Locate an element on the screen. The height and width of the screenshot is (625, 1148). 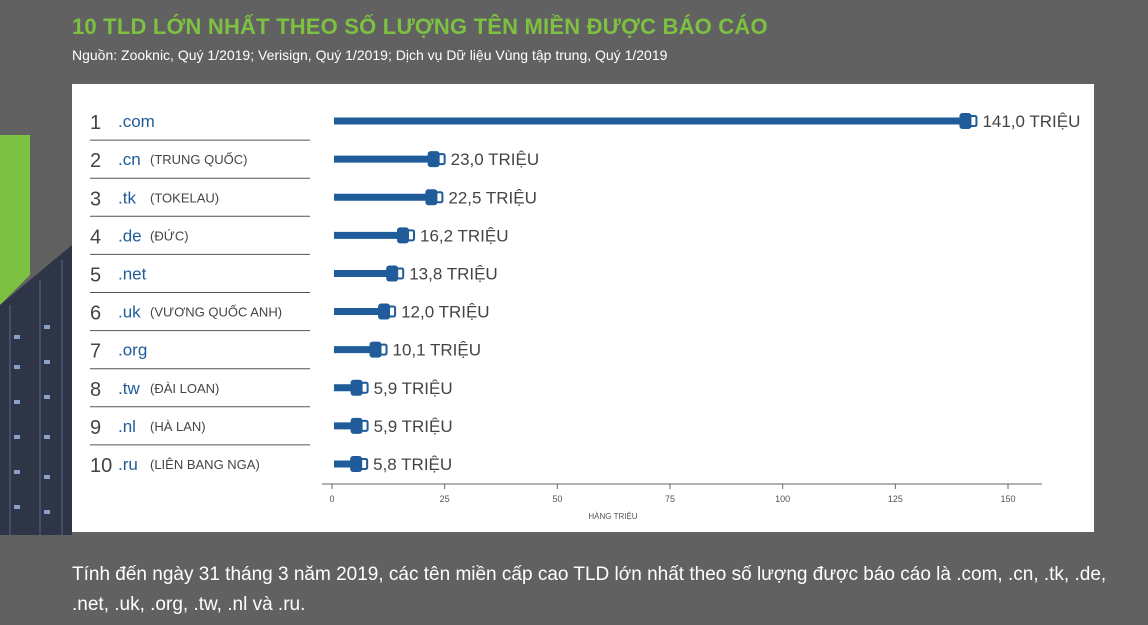
value-label: 13,8 TRIỆU is located at coordinates (453, 273).